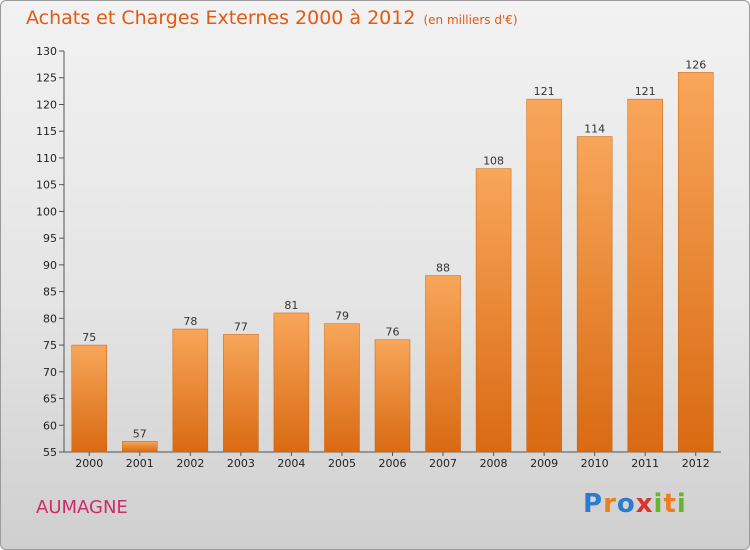  Describe the element at coordinates (594, 294) in the screenshot. I see `bar-2010` at that location.